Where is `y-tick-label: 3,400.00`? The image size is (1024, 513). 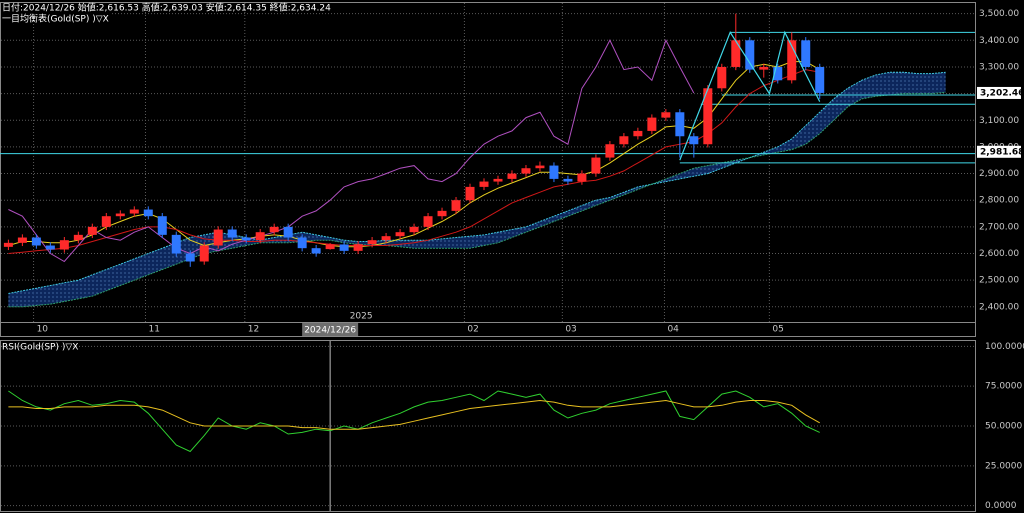
y-tick-label: 3,400.00 is located at coordinates (999, 41).